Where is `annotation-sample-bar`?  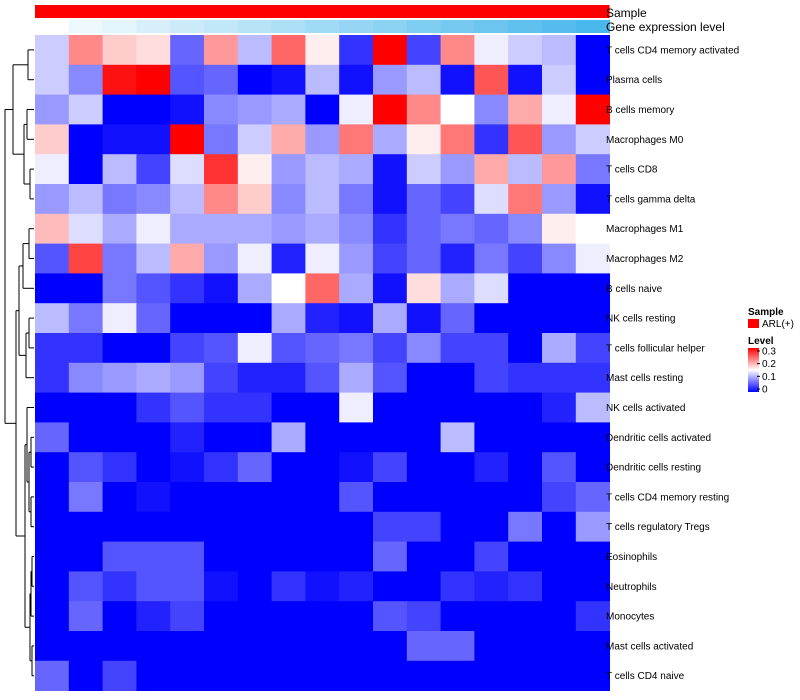 annotation-sample-bar is located at coordinates (322, 11).